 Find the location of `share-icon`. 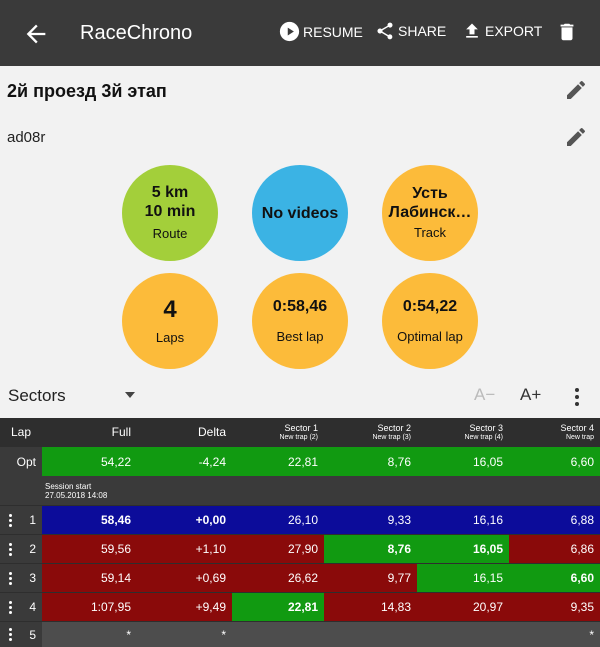

share-icon is located at coordinates (385, 31).